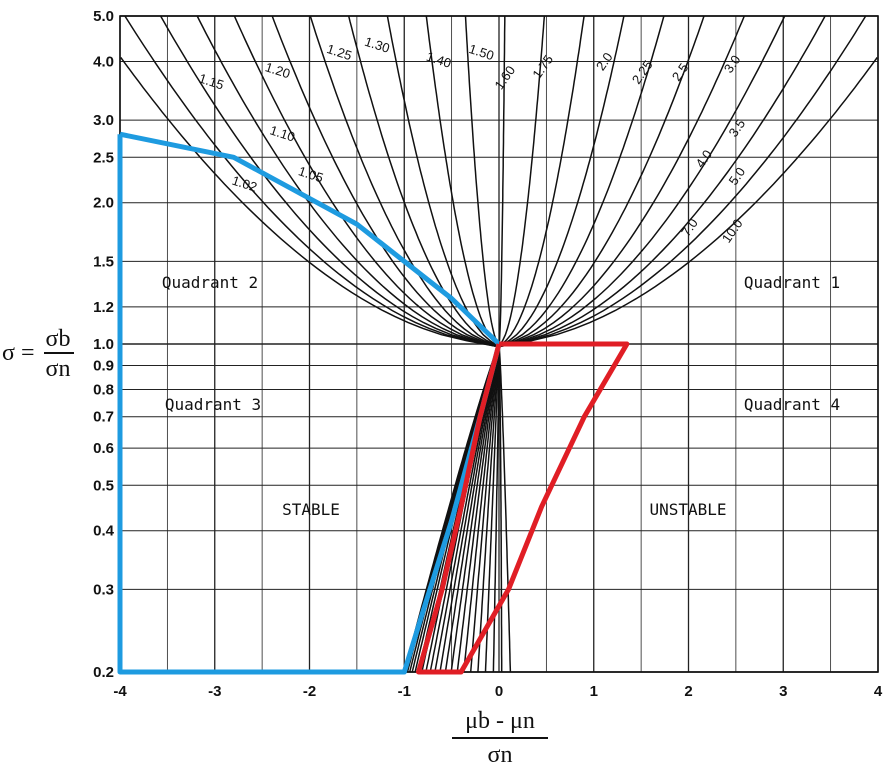 The image size is (886, 768). I want to click on y-tick-label: 1.5, so click(103, 261).